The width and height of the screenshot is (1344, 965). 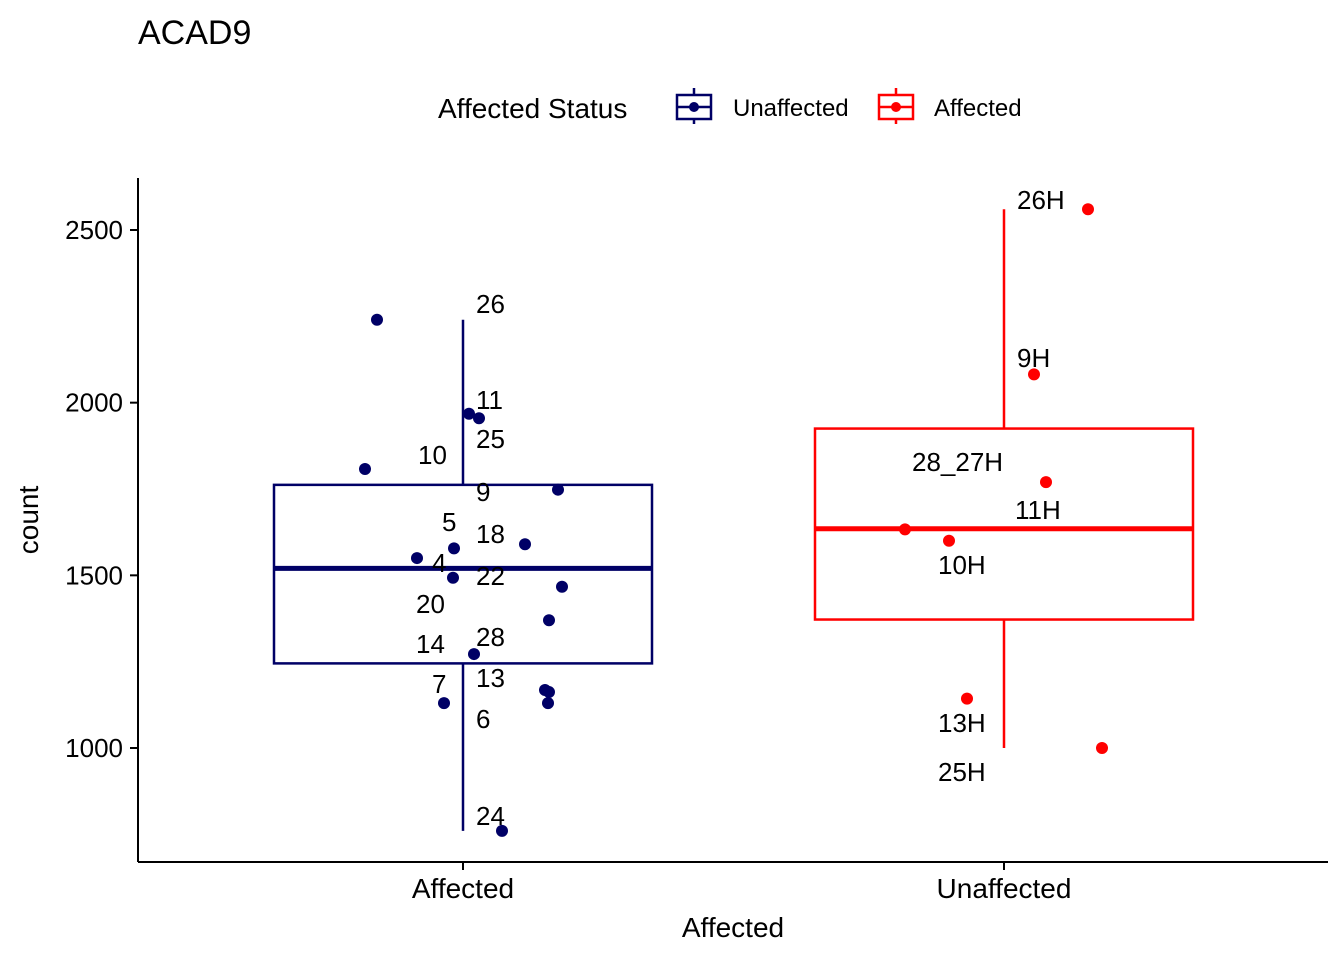 I want to click on point-label-11h: 11H, so click(x=1038, y=510).